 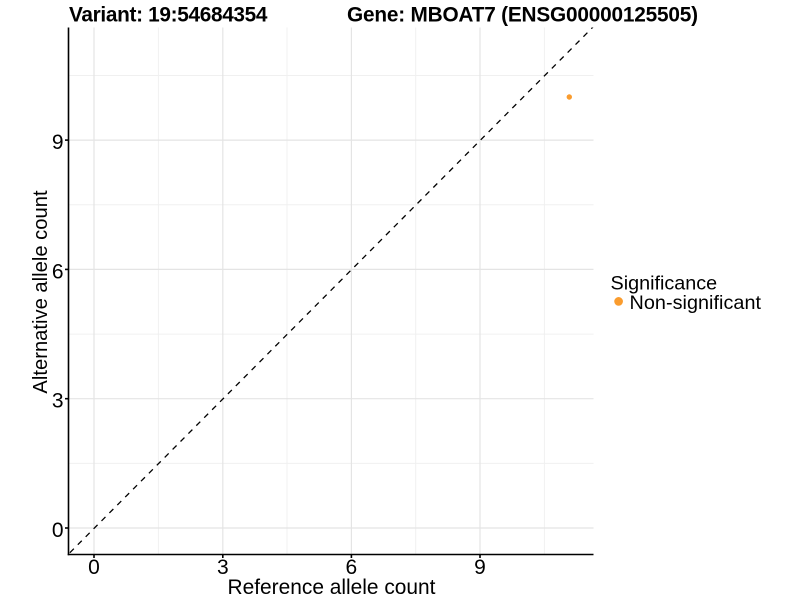 I want to click on svg-text: Variant: 19:54684354, so click(x=168, y=14).